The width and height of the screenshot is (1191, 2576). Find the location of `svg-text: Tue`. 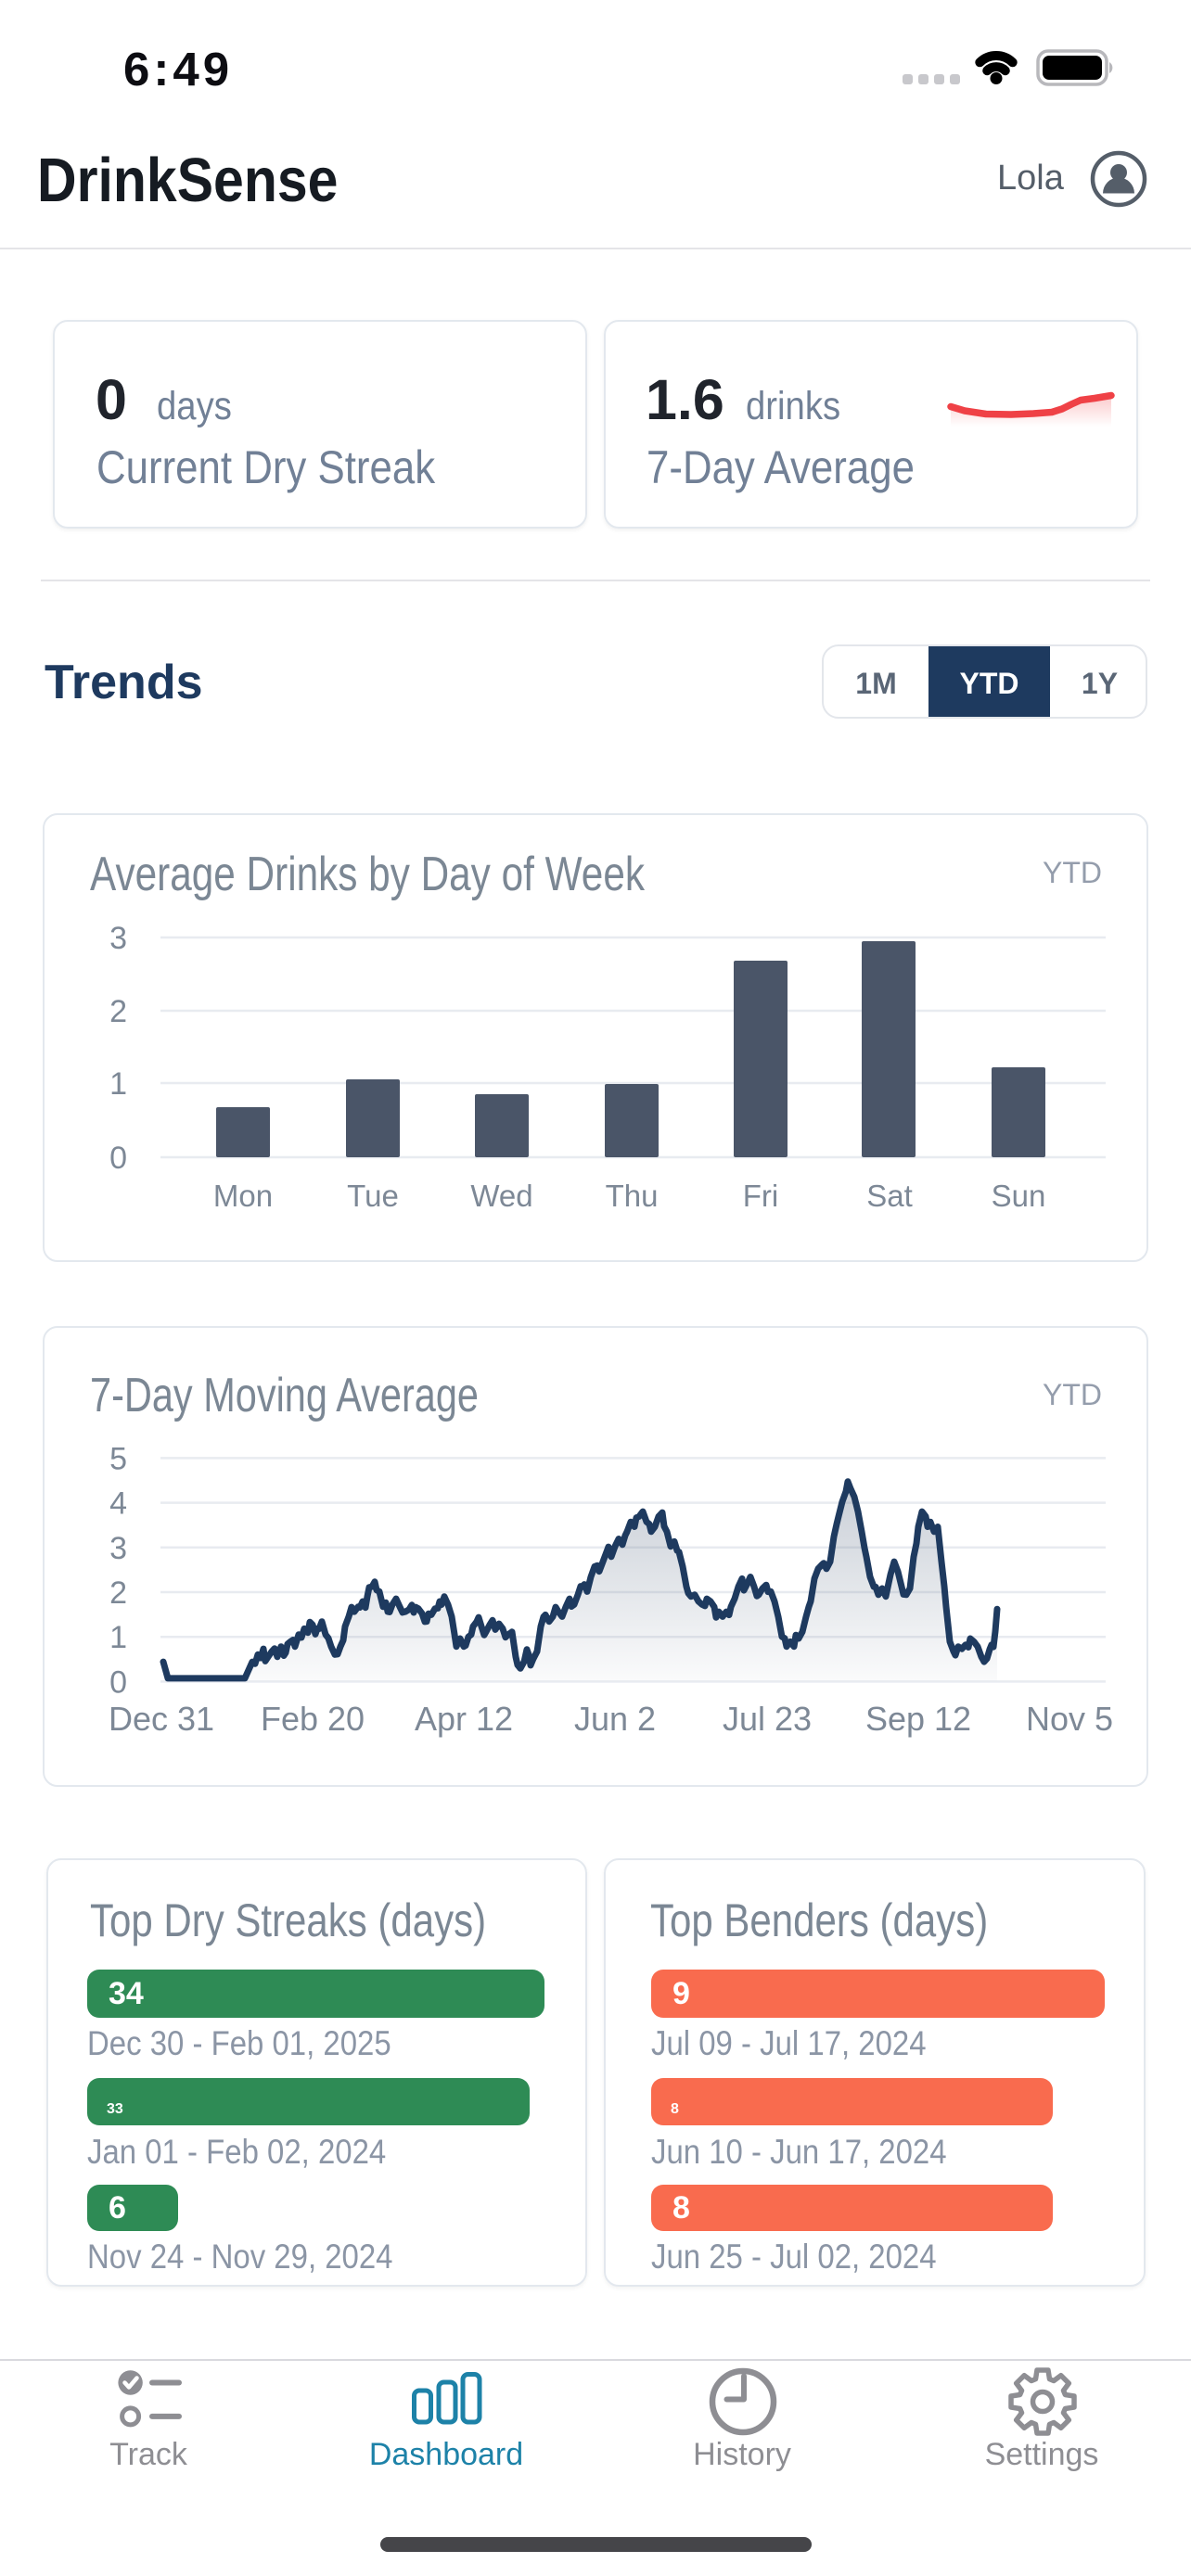

svg-text: Tue is located at coordinates (373, 1196).